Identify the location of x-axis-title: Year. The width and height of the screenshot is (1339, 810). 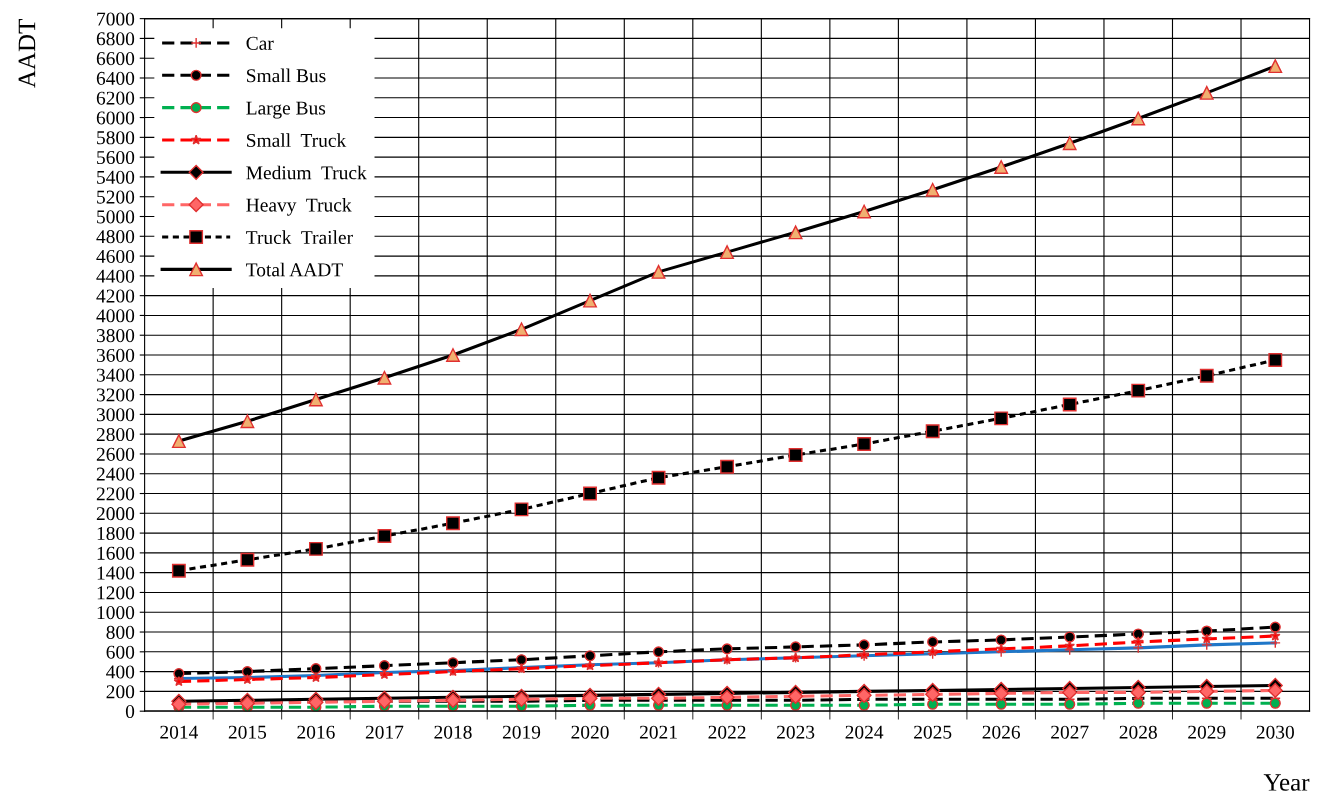
(1286, 782).